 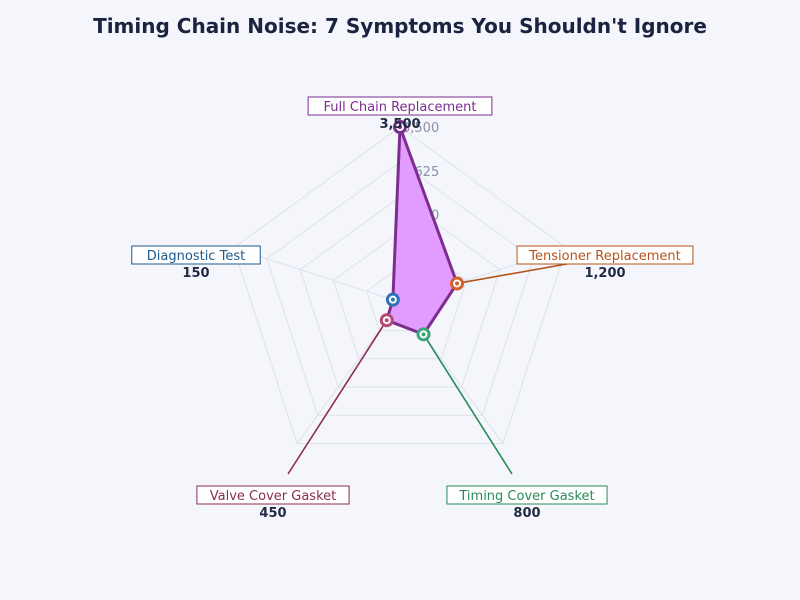 I want to click on grid-spoke, so click(x=317, y=275).